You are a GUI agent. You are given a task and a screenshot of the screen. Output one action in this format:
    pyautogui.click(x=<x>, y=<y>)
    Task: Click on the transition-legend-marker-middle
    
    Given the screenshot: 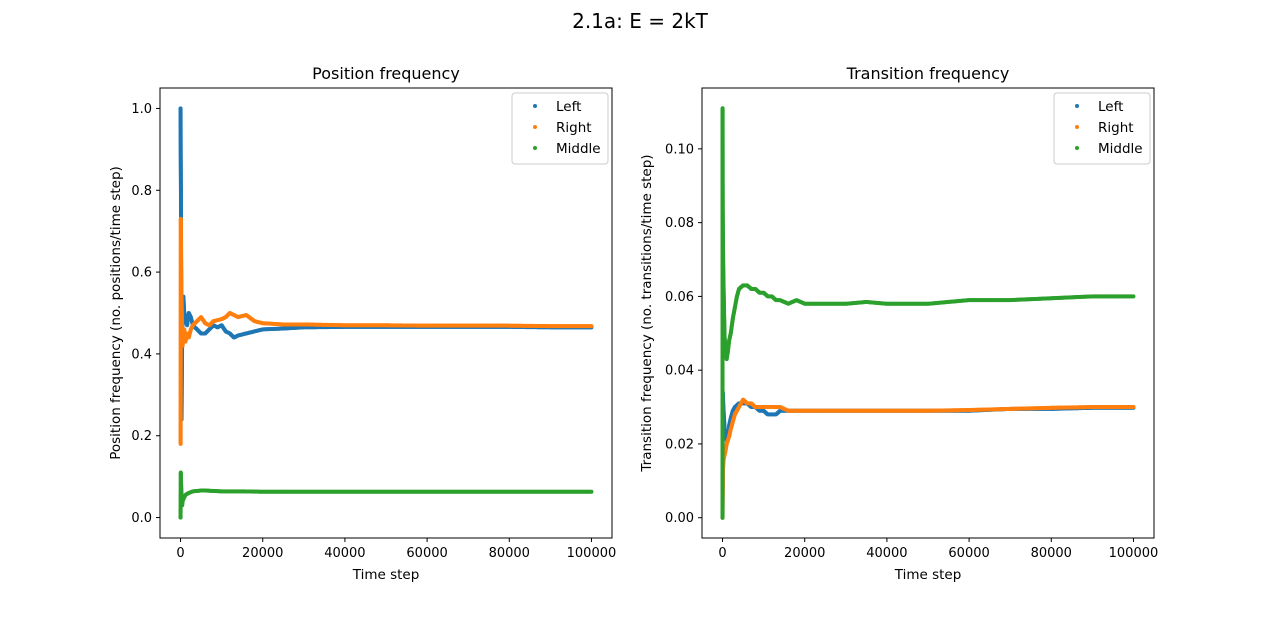 What is the action you would take?
    pyautogui.click(x=1077, y=148)
    